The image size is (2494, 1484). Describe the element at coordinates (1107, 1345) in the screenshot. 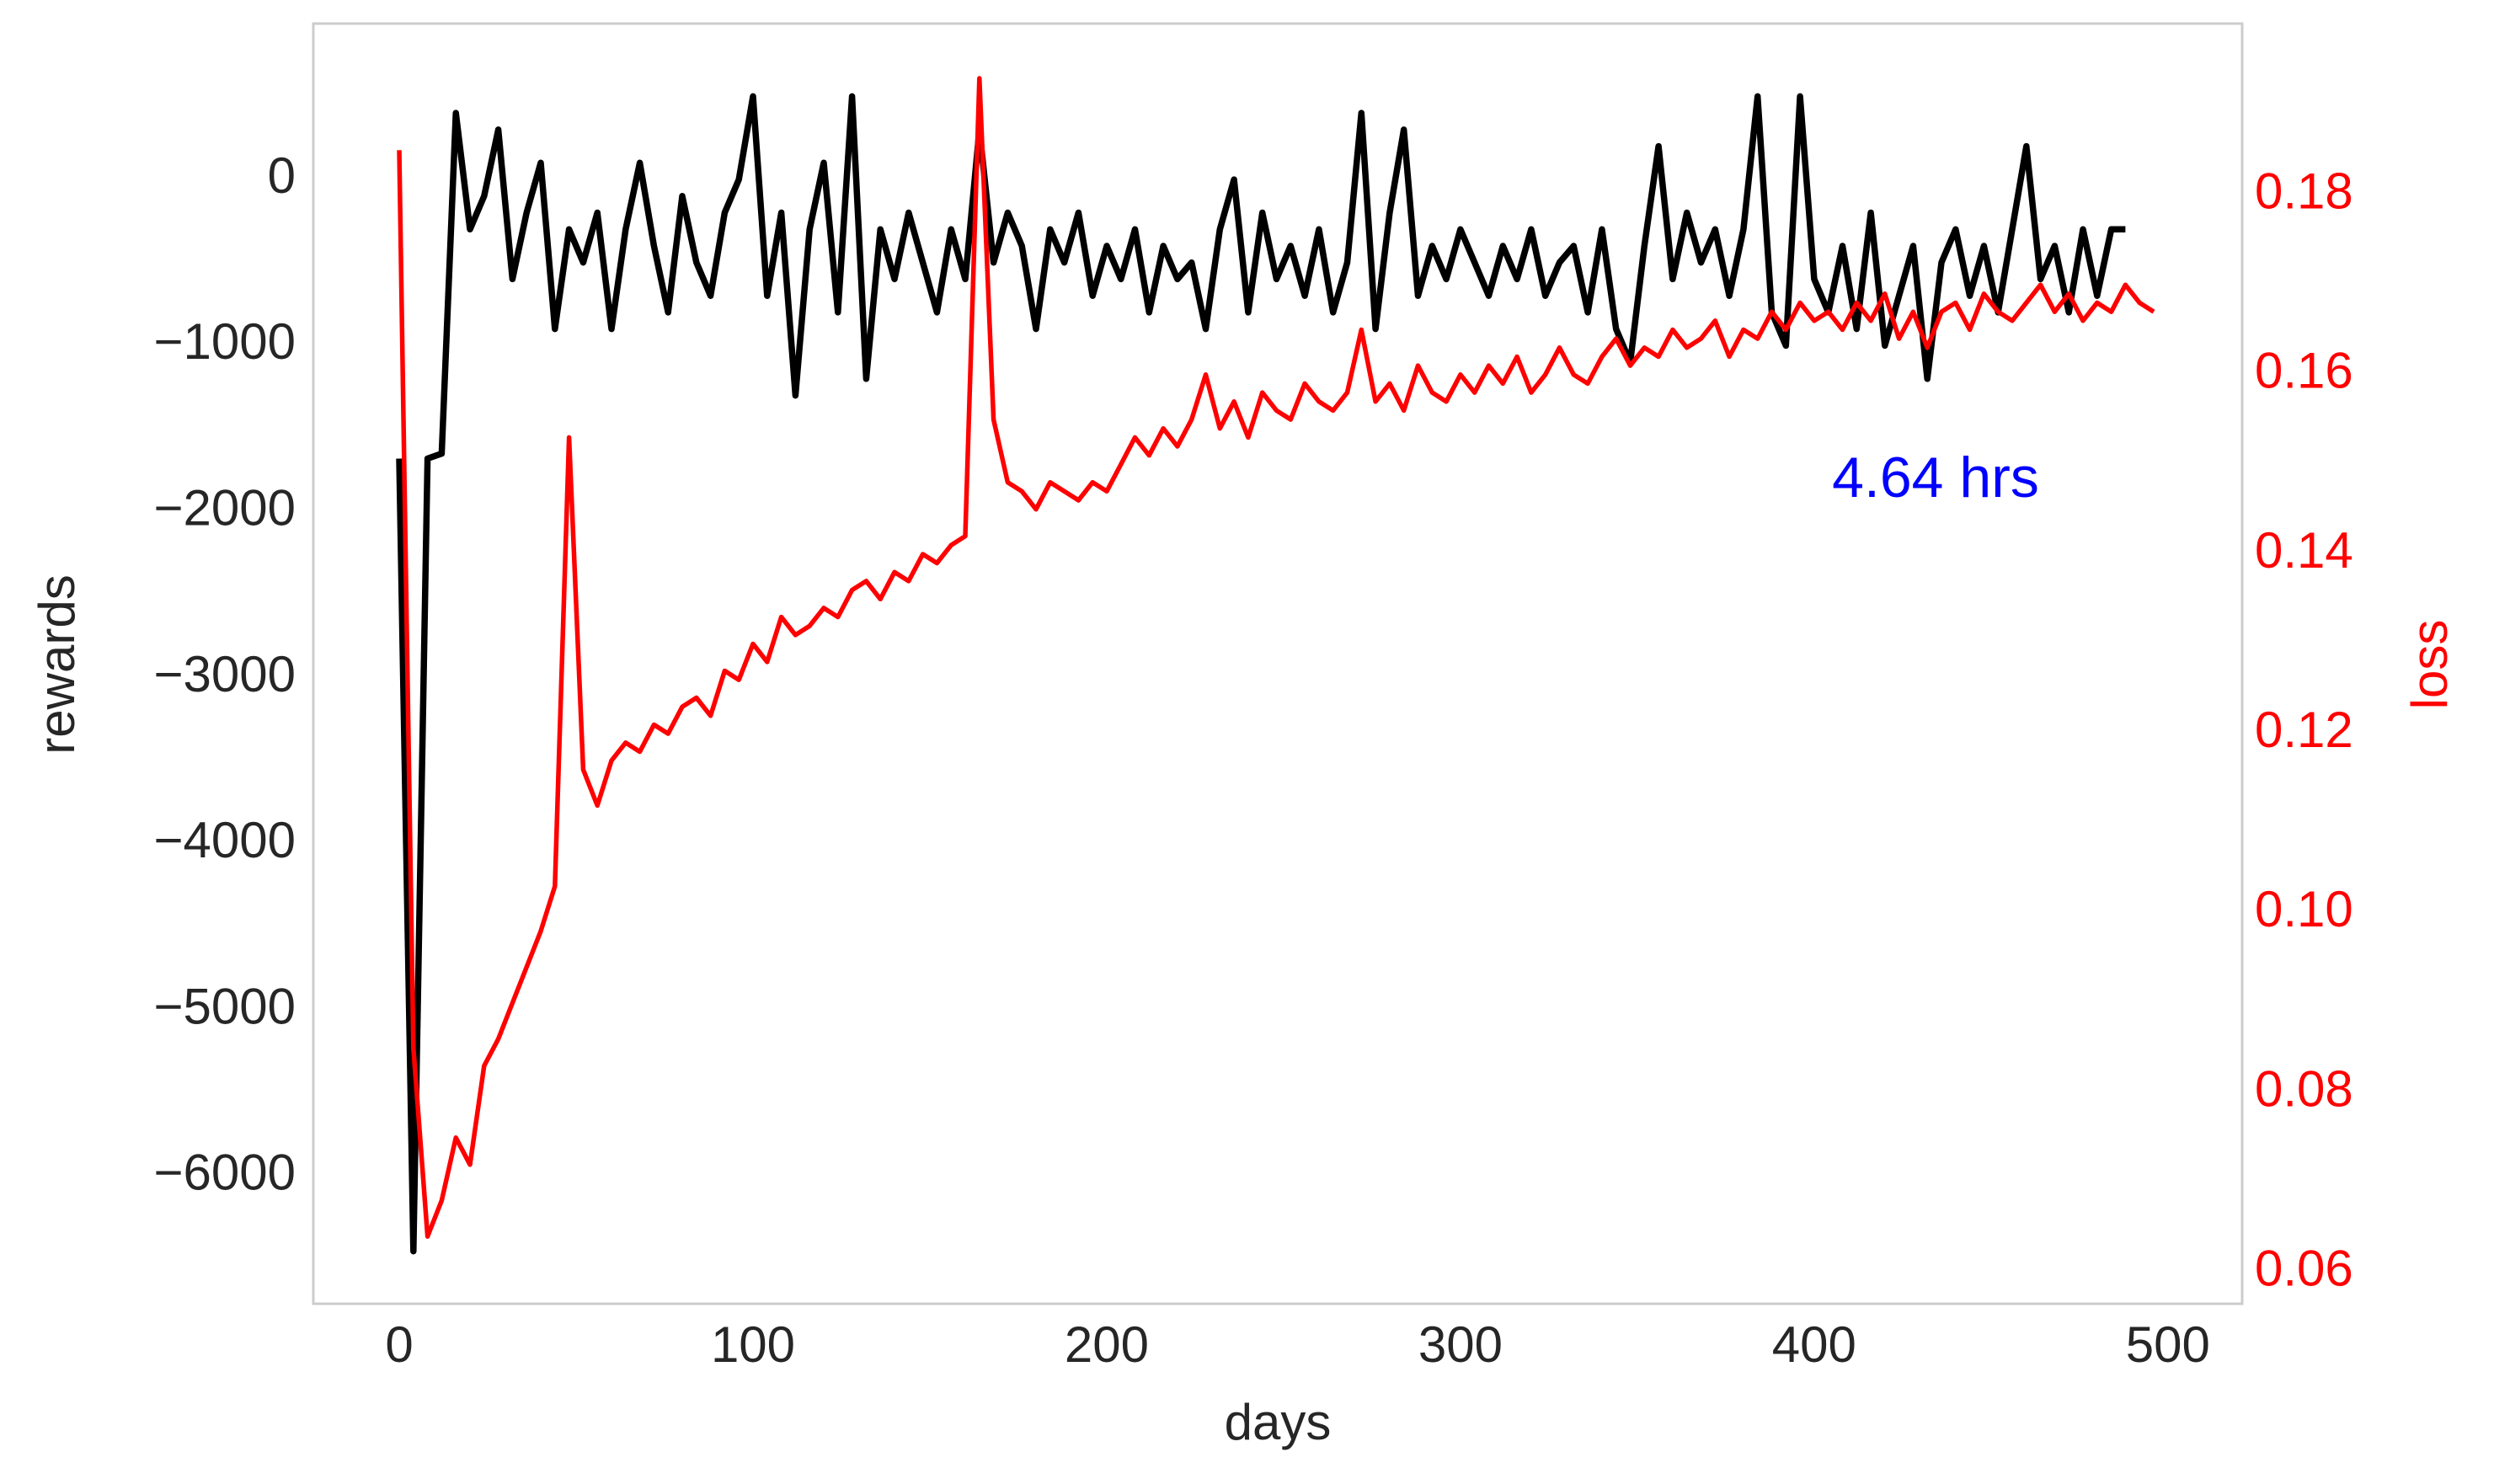

I see `x-tick-label: 200` at that location.